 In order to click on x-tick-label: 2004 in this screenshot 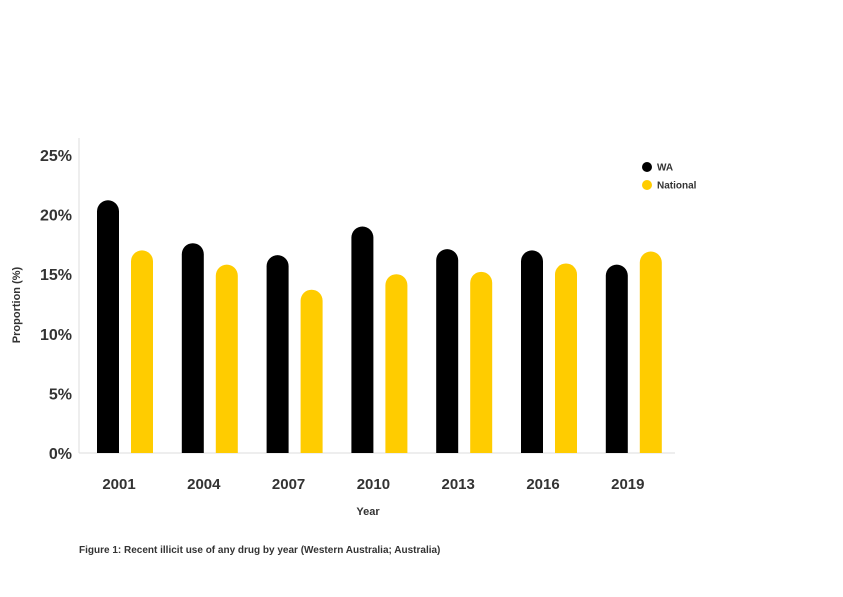, I will do `click(204, 484)`.